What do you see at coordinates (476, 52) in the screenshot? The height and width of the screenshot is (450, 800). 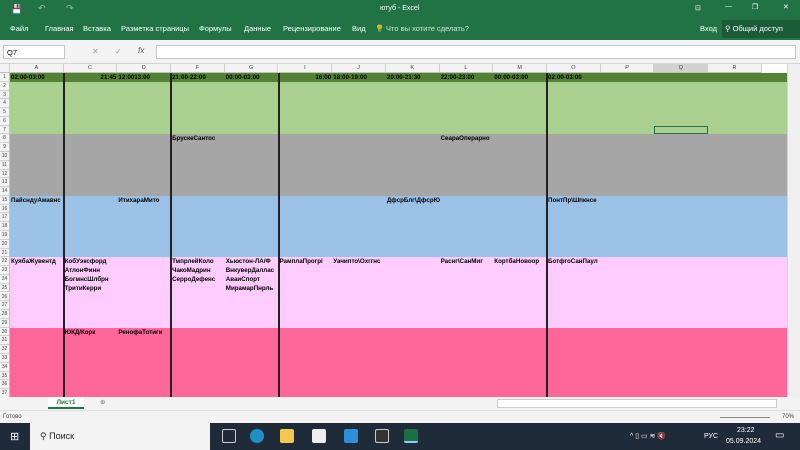 I see `formula-input` at bounding box center [476, 52].